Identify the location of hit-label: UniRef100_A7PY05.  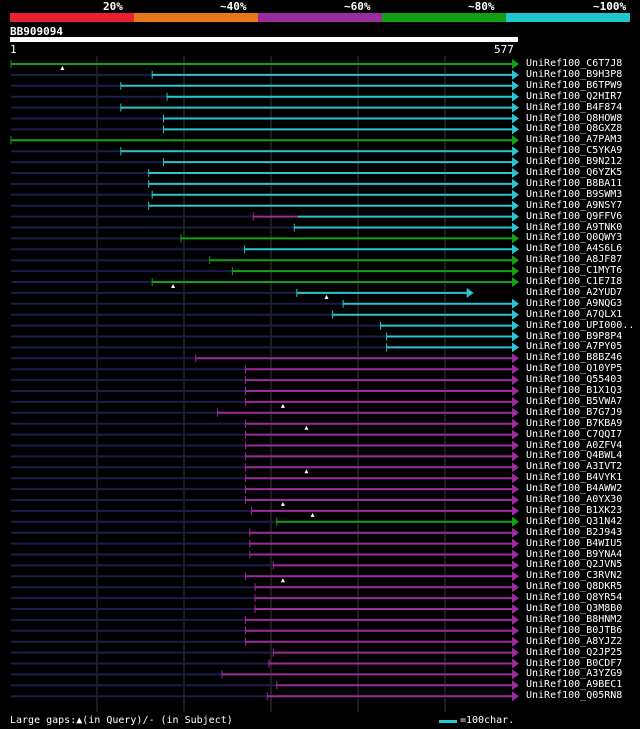
(574, 347).